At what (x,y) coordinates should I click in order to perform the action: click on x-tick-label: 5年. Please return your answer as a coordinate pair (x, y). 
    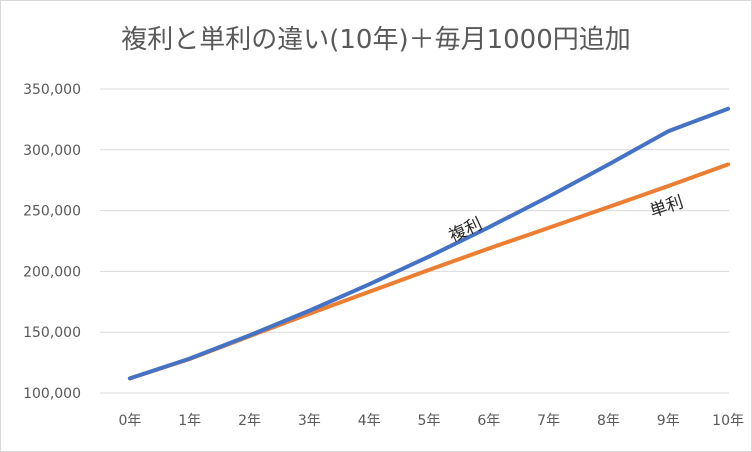
    Looking at the image, I should click on (429, 421).